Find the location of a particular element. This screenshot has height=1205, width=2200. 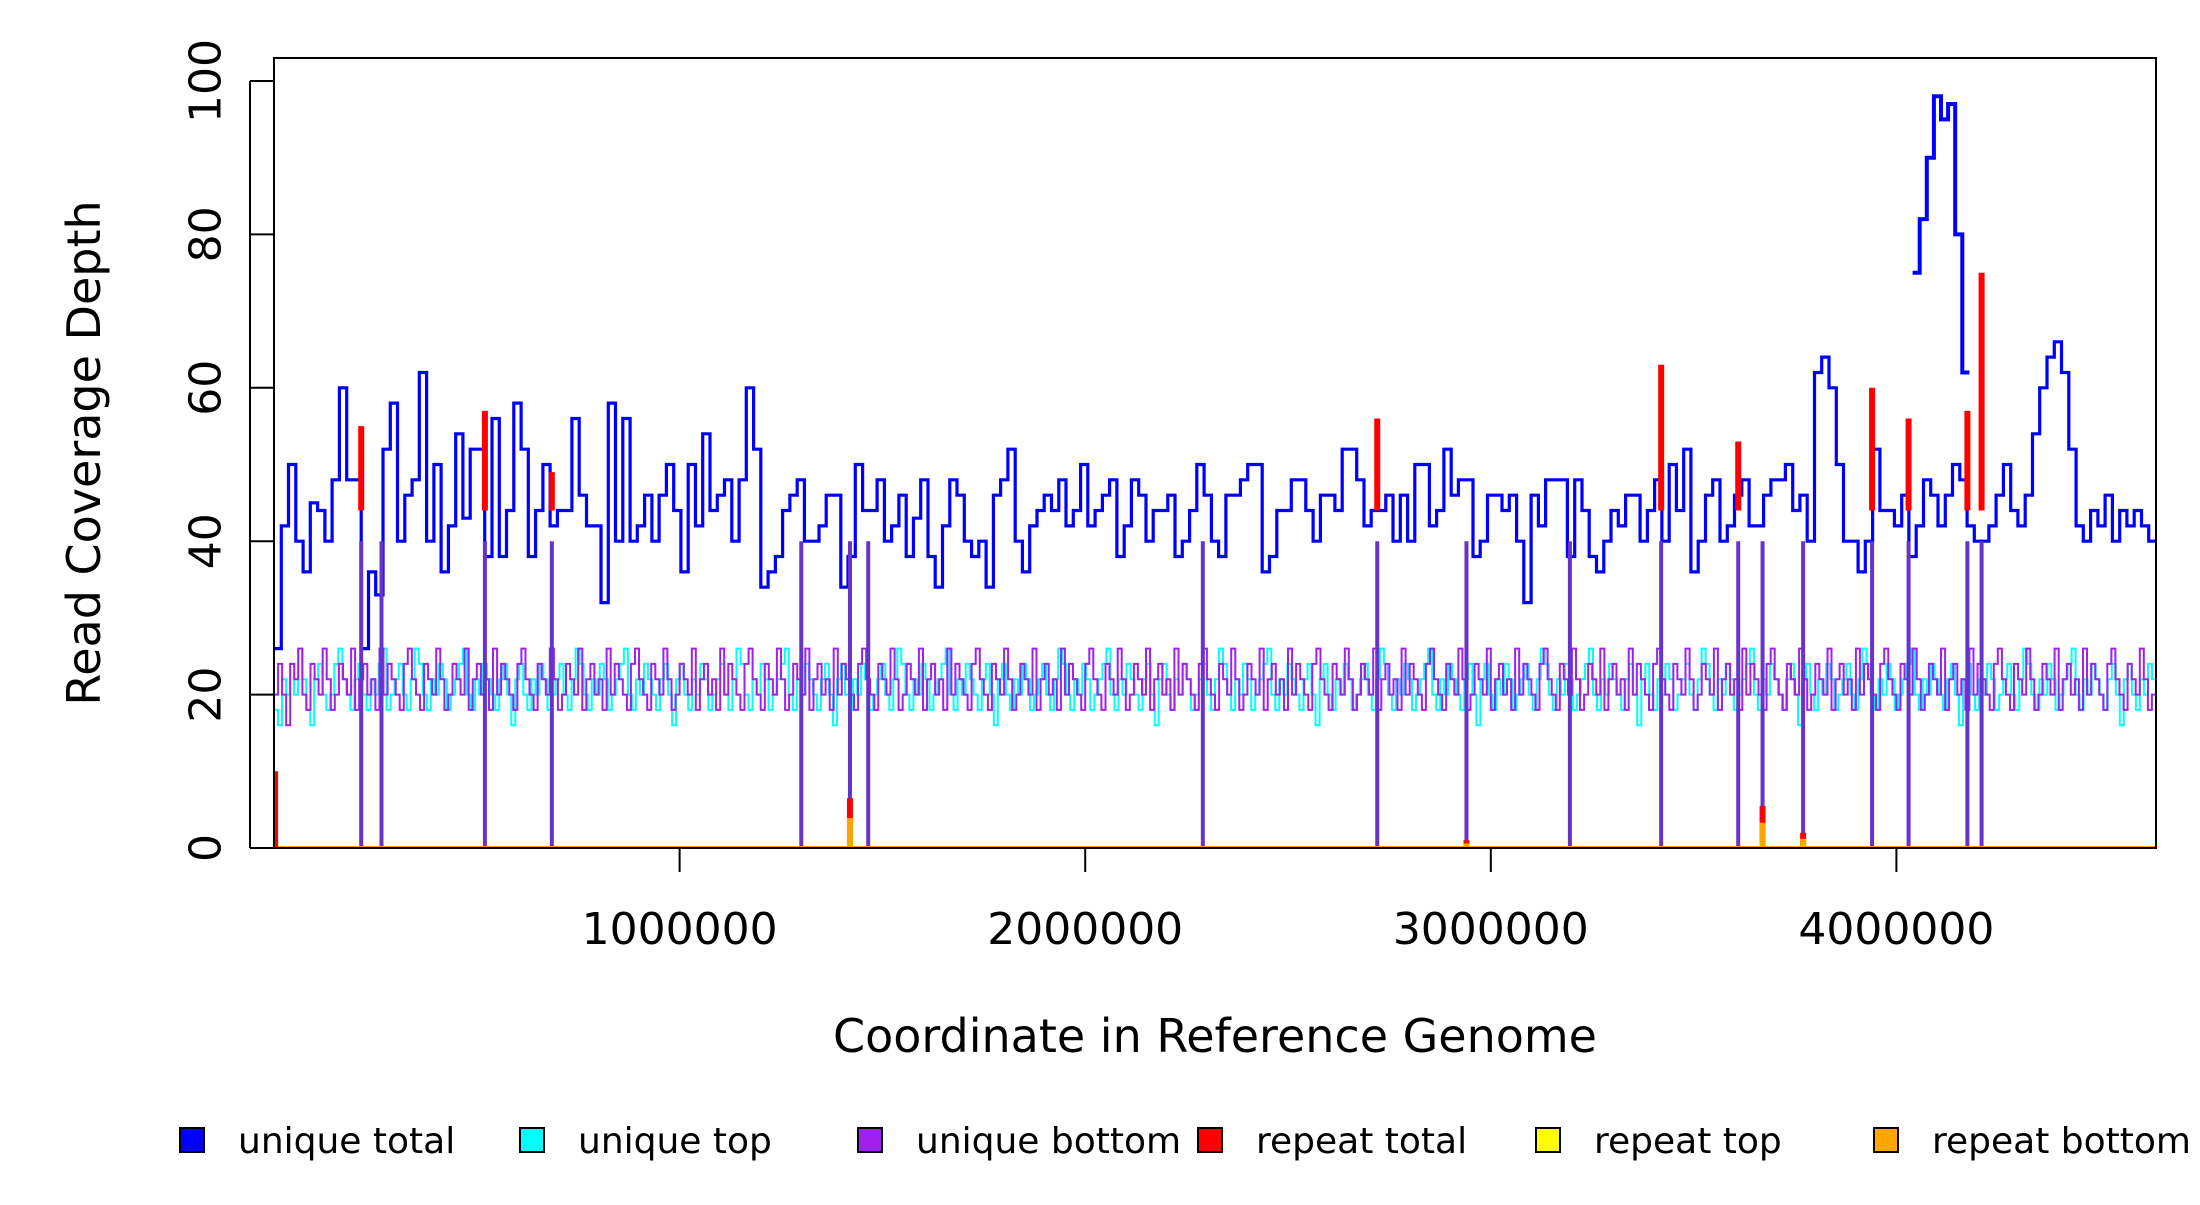

y-axis-title: Read Coverage Depth is located at coordinates (84, 452).